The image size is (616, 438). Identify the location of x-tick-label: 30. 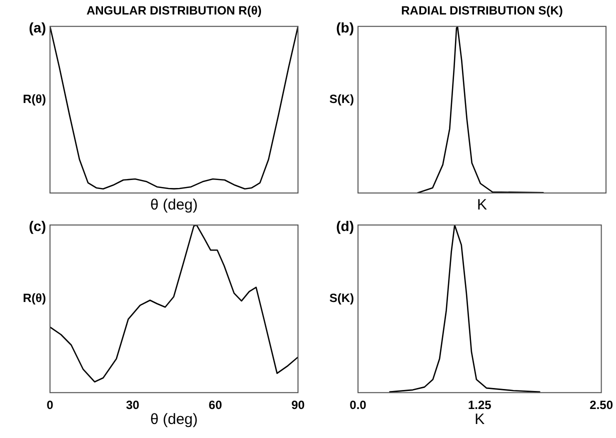
(133, 405).